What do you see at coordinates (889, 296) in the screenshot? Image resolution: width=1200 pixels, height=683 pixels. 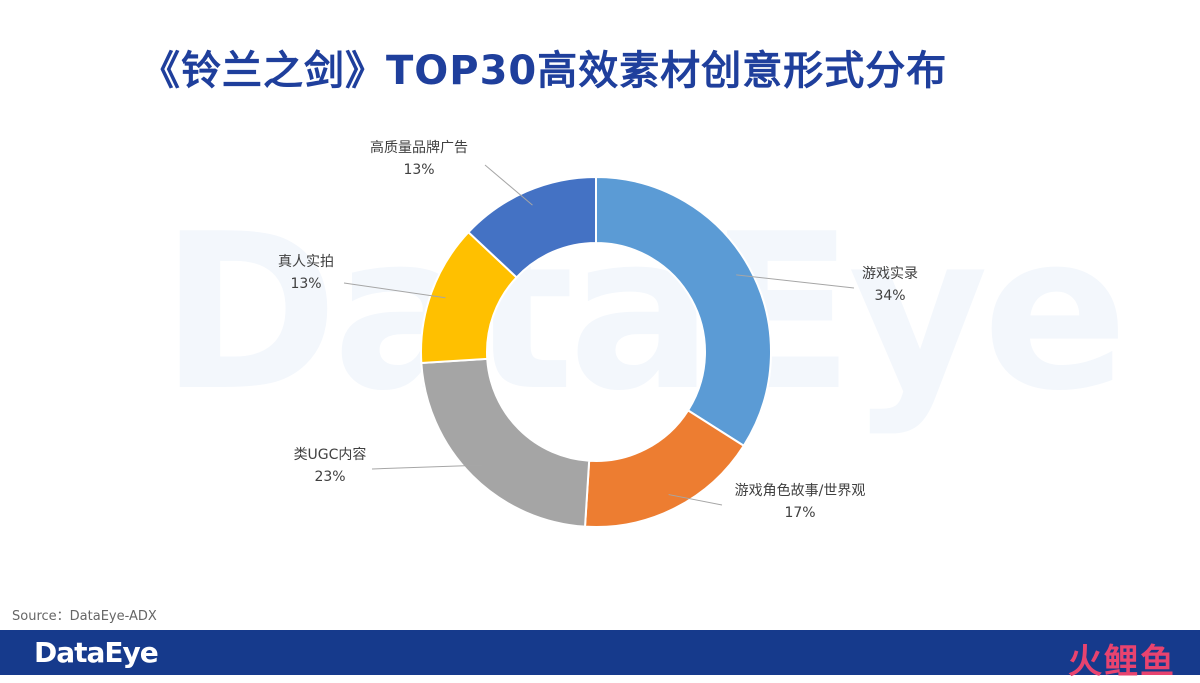 I see `slice-value-label: 34%` at bounding box center [889, 296].